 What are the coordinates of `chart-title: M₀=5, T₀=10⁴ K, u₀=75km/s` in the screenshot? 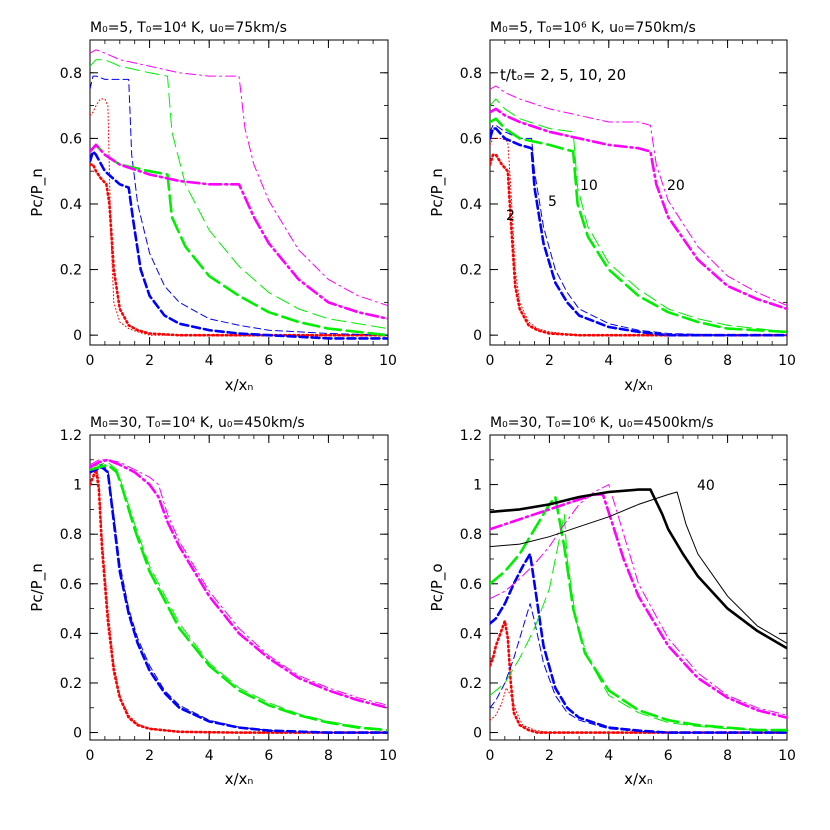 It's located at (188, 28).